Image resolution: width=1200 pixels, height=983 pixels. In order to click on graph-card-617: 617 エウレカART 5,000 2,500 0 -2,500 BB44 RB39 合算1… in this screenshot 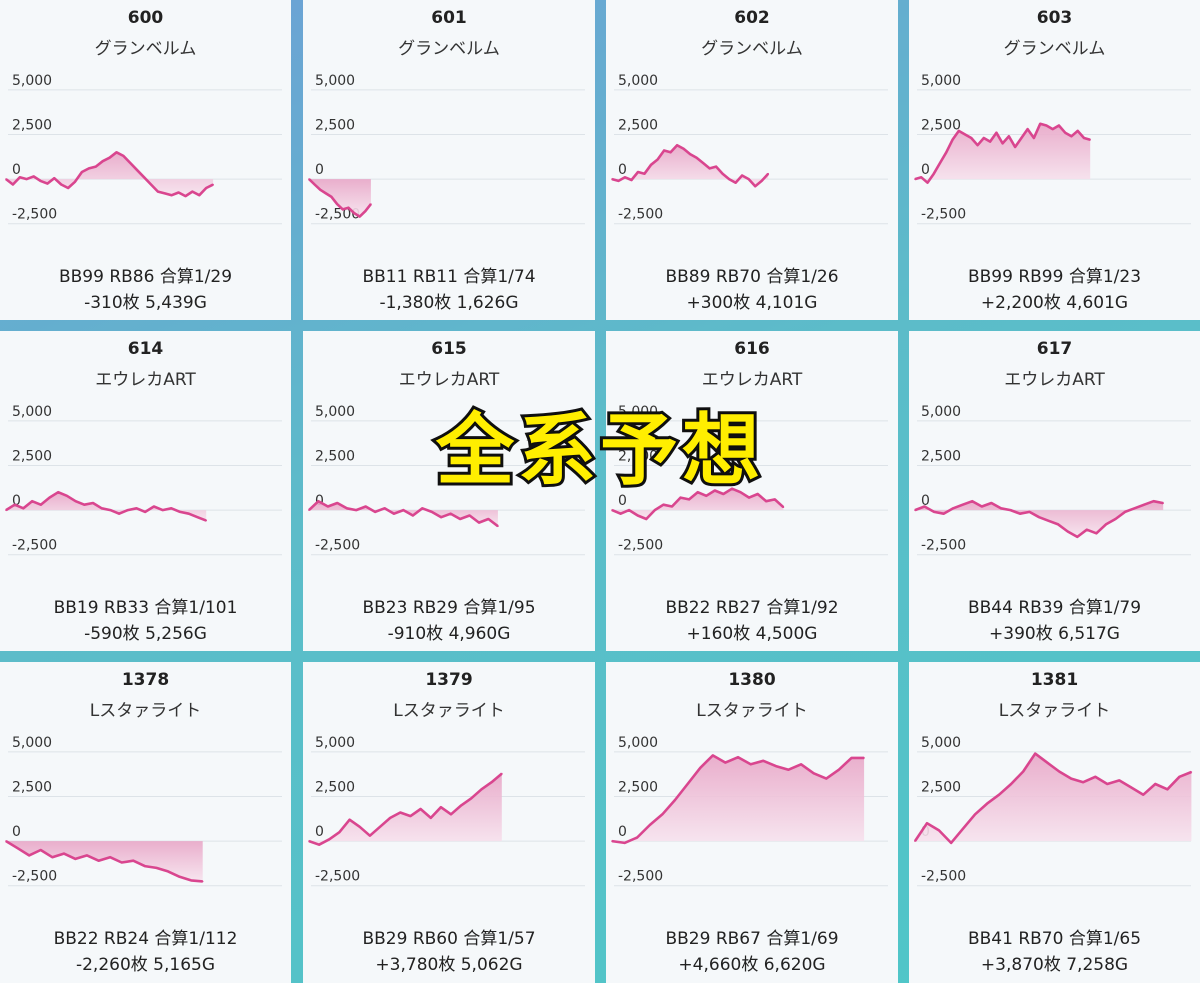, I will do `click(1054, 491)`.